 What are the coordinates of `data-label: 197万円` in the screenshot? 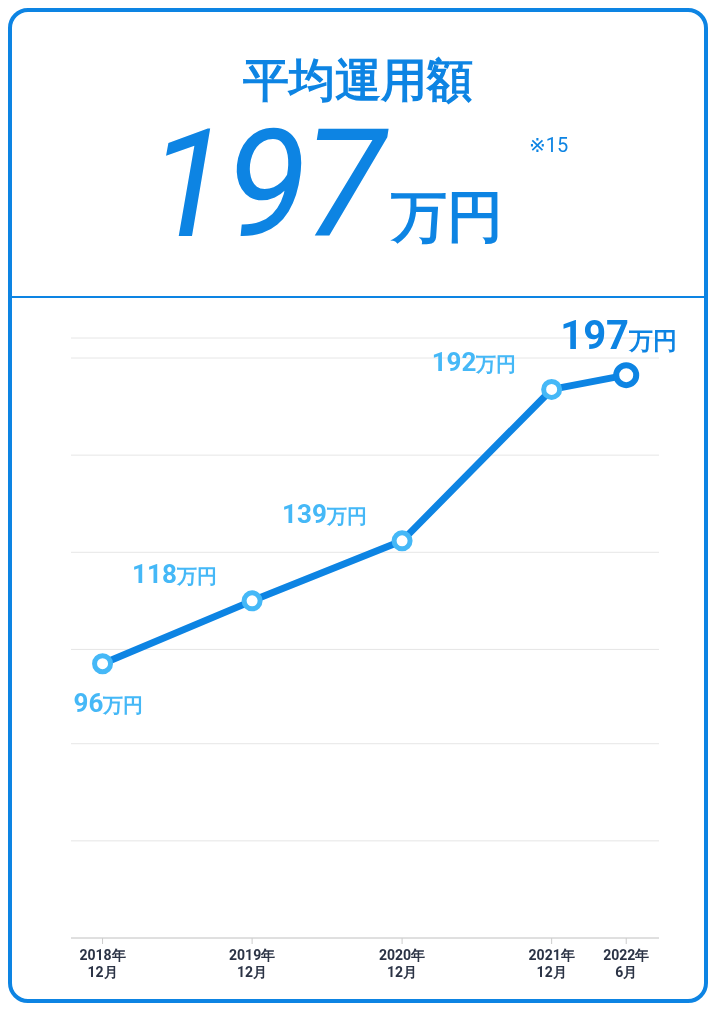 It's located at (619, 336).